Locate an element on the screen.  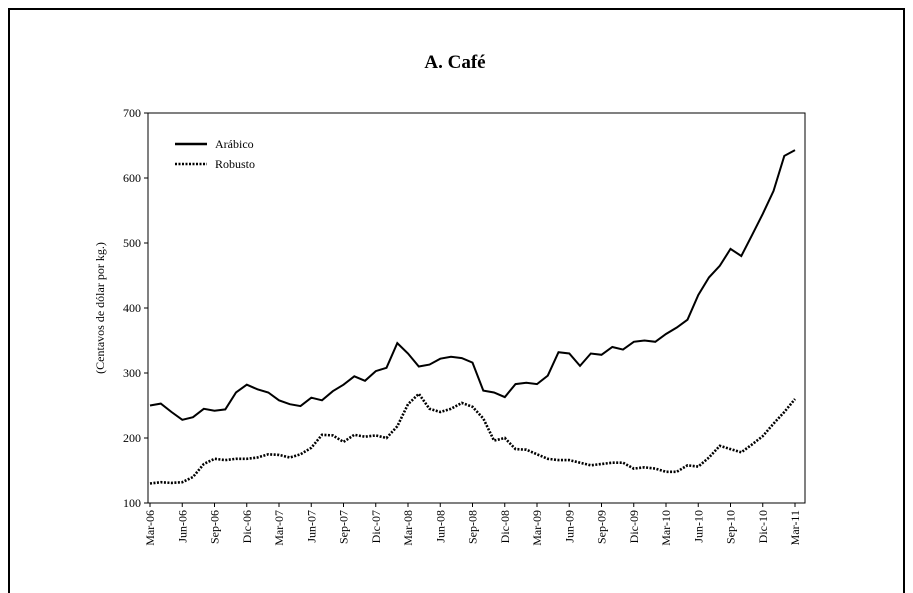
y-tick-label: 400 is located at coordinates (132, 308).